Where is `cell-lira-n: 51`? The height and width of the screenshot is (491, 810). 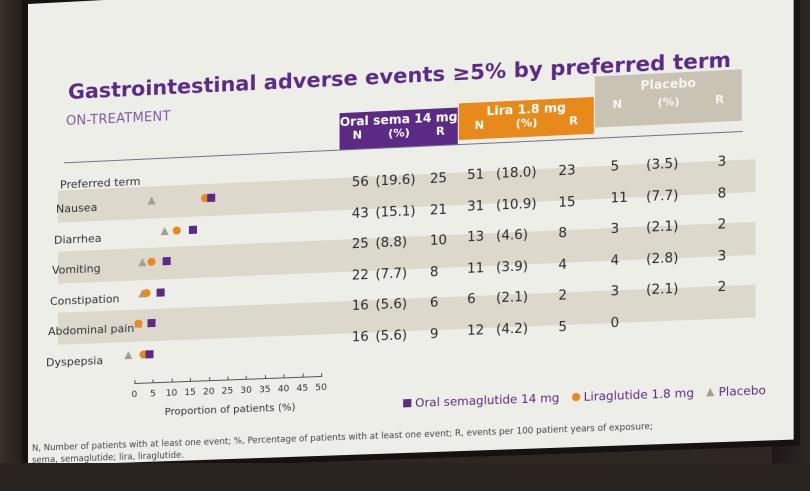 cell-lira-n: 51 is located at coordinates (476, 175).